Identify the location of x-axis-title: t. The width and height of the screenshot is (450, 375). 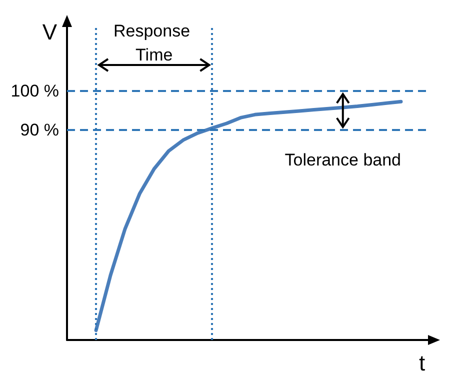
(422, 362).